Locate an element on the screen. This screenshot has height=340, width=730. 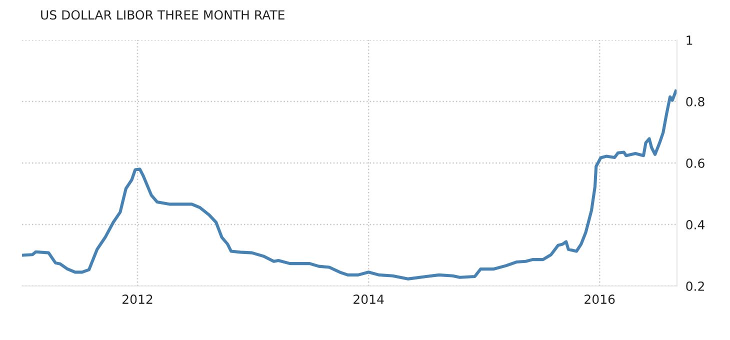
x-tick-label: 2014 is located at coordinates (369, 299).